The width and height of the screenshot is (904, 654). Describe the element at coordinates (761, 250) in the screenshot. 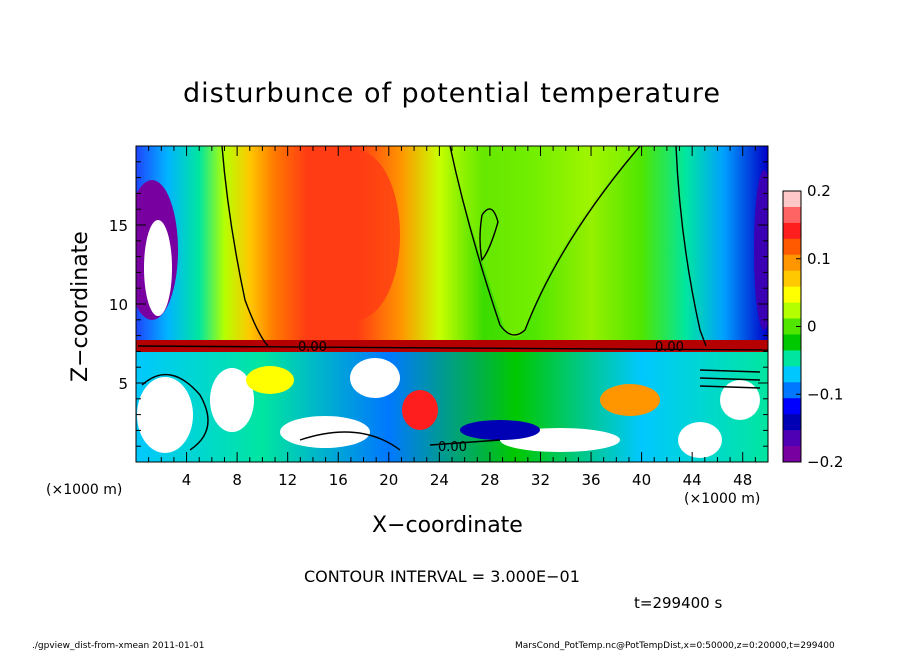

I see `low-anomaly-right` at that location.